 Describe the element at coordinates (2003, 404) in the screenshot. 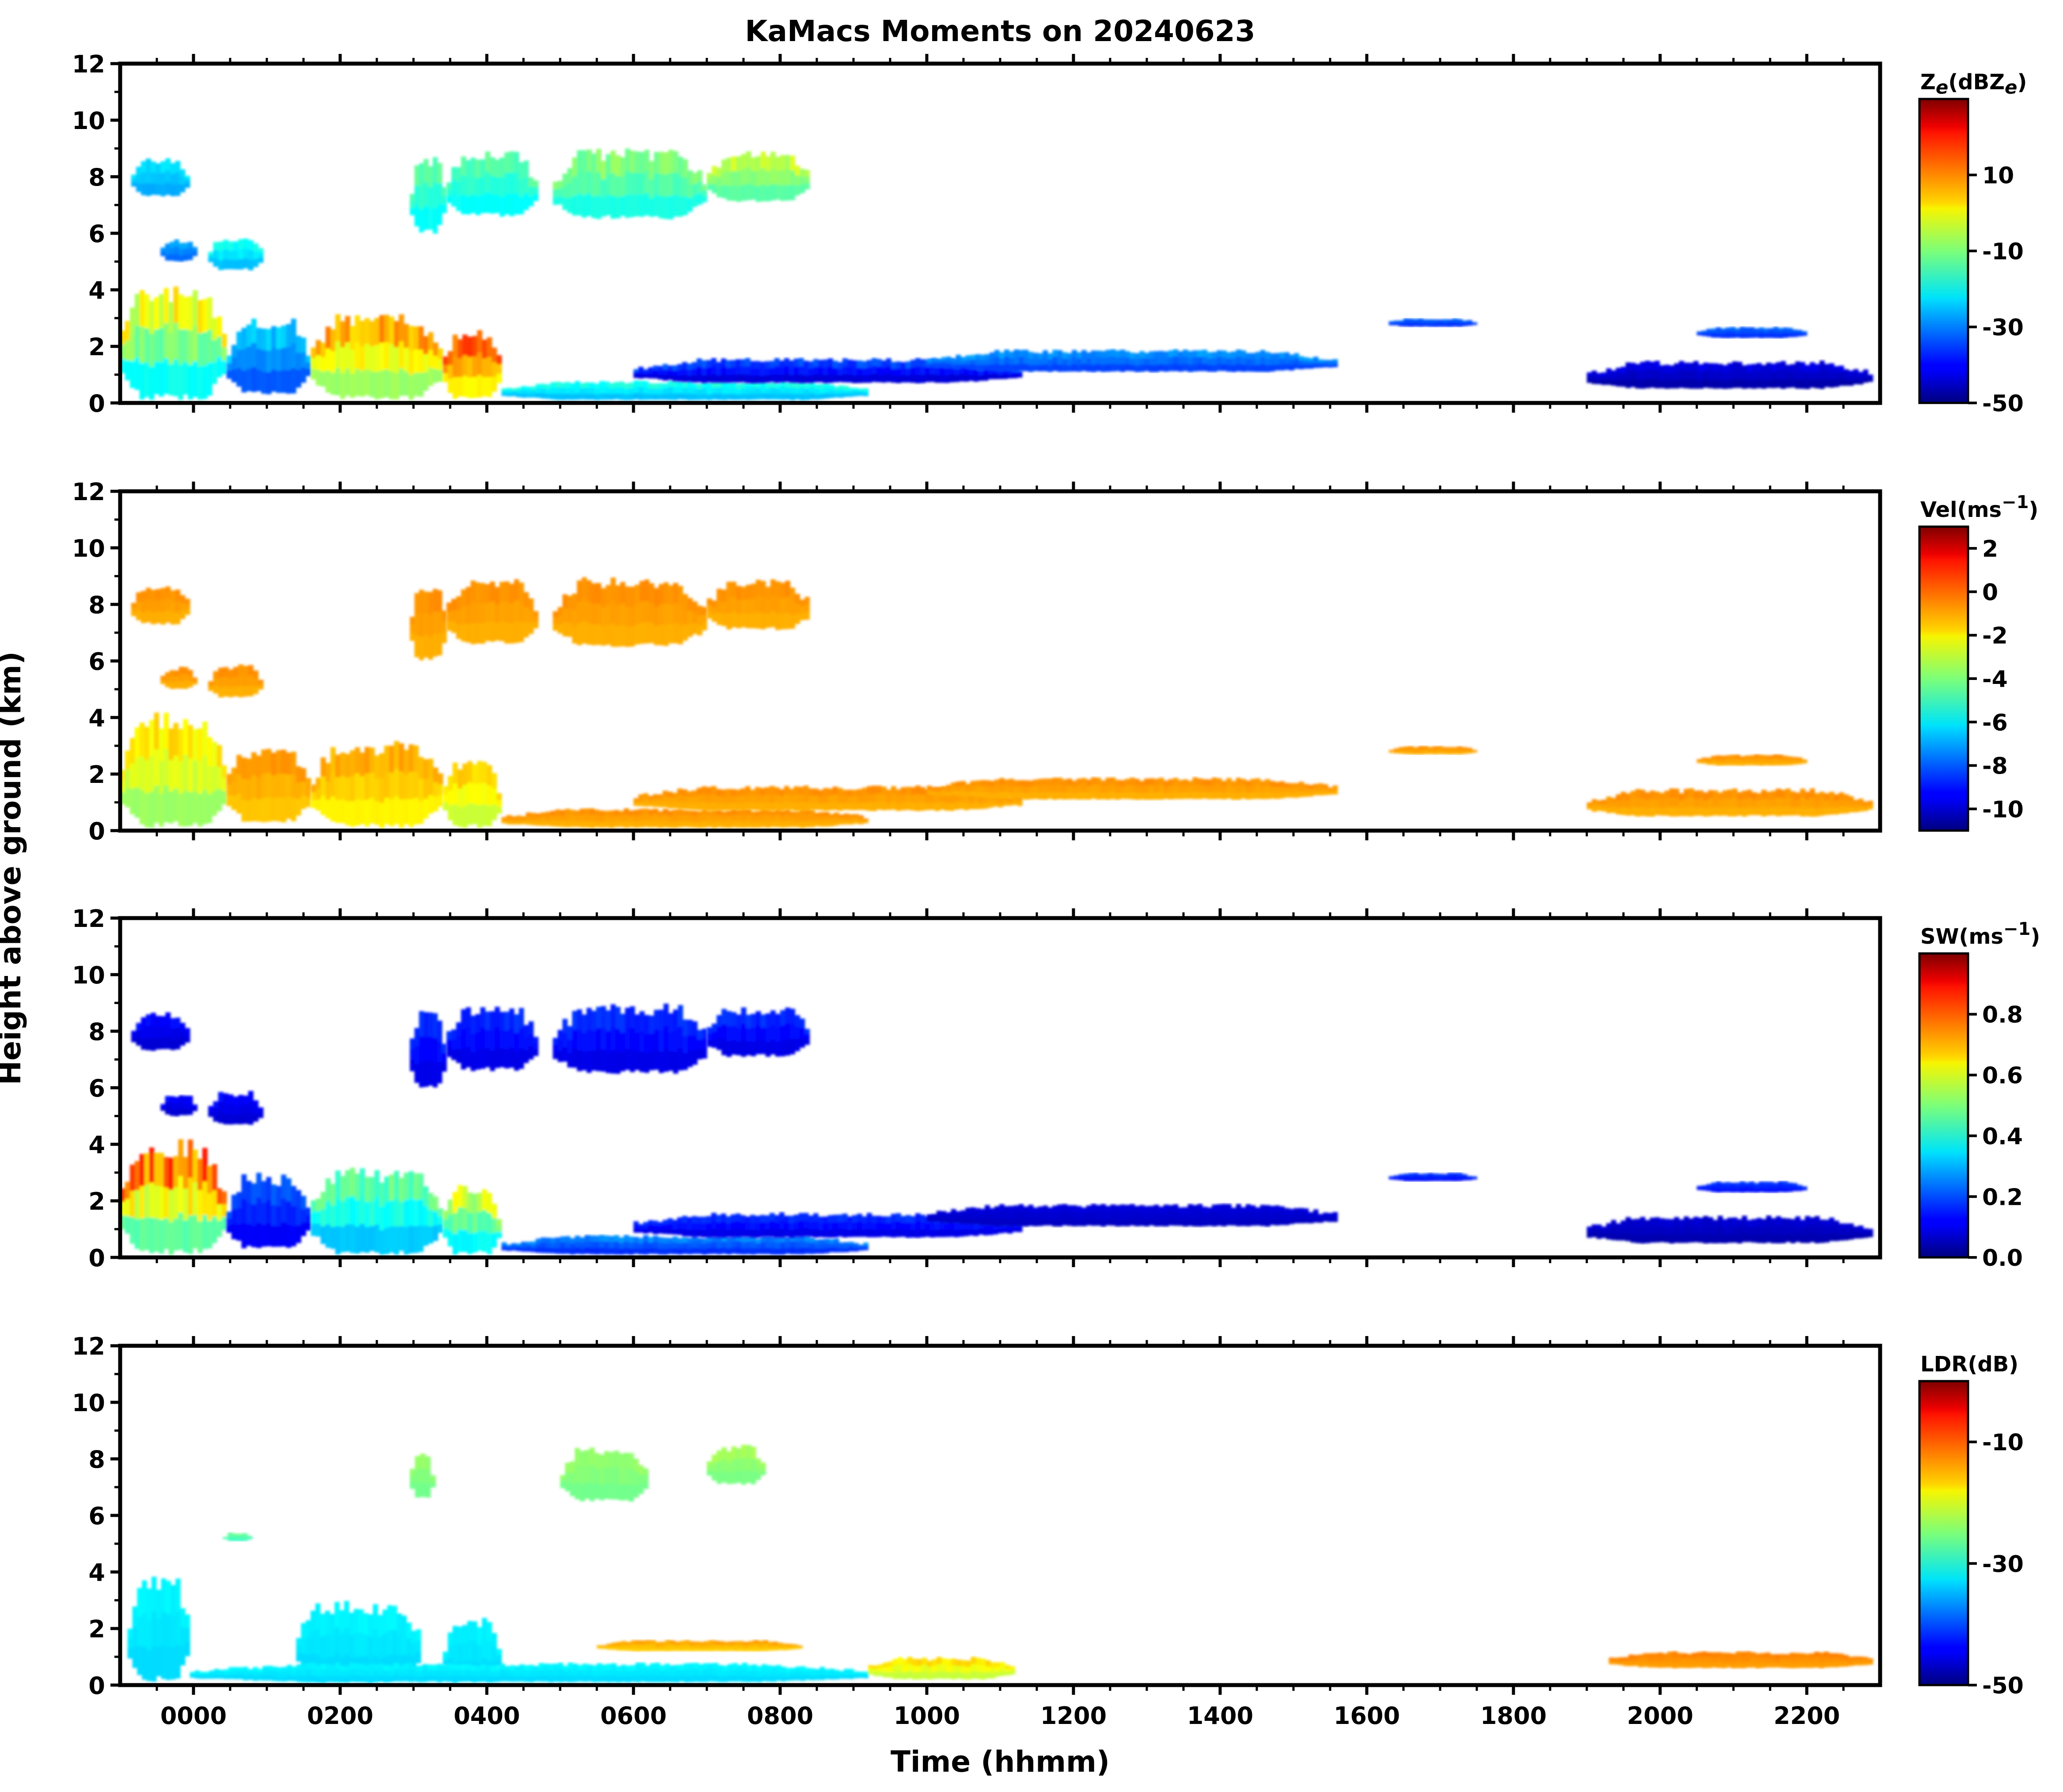

I see `colorbar-tick-label: -50` at that location.